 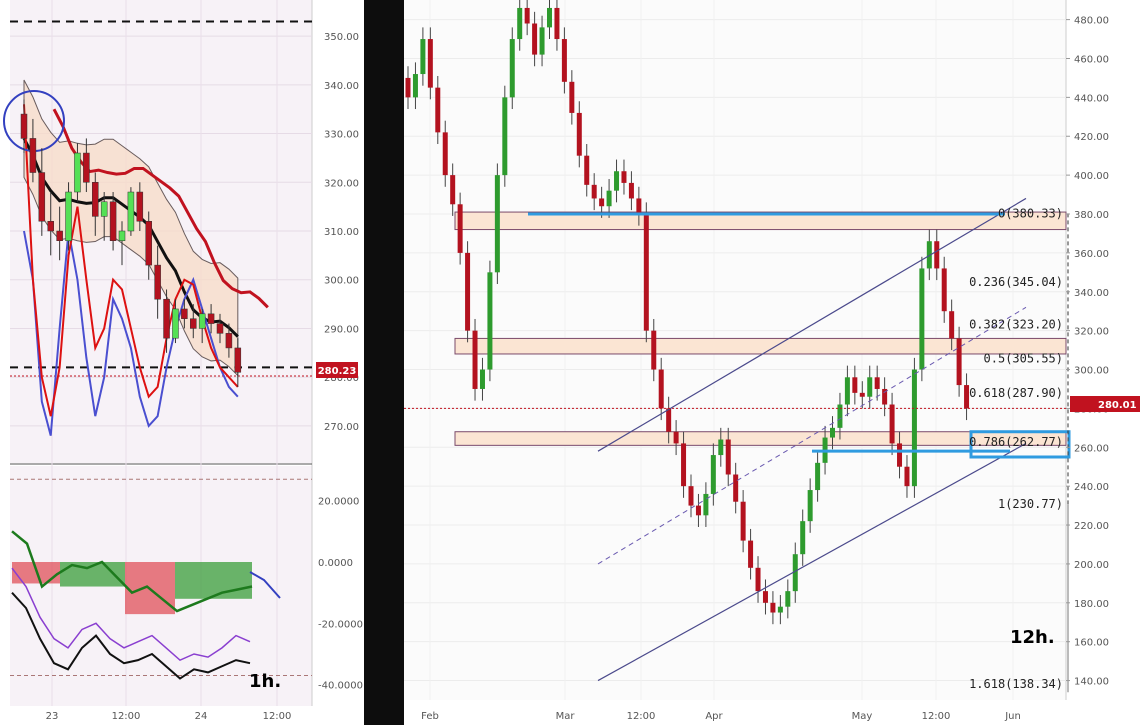 I want to click on left-y-tick: 300.00, so click(x=341, y=281).